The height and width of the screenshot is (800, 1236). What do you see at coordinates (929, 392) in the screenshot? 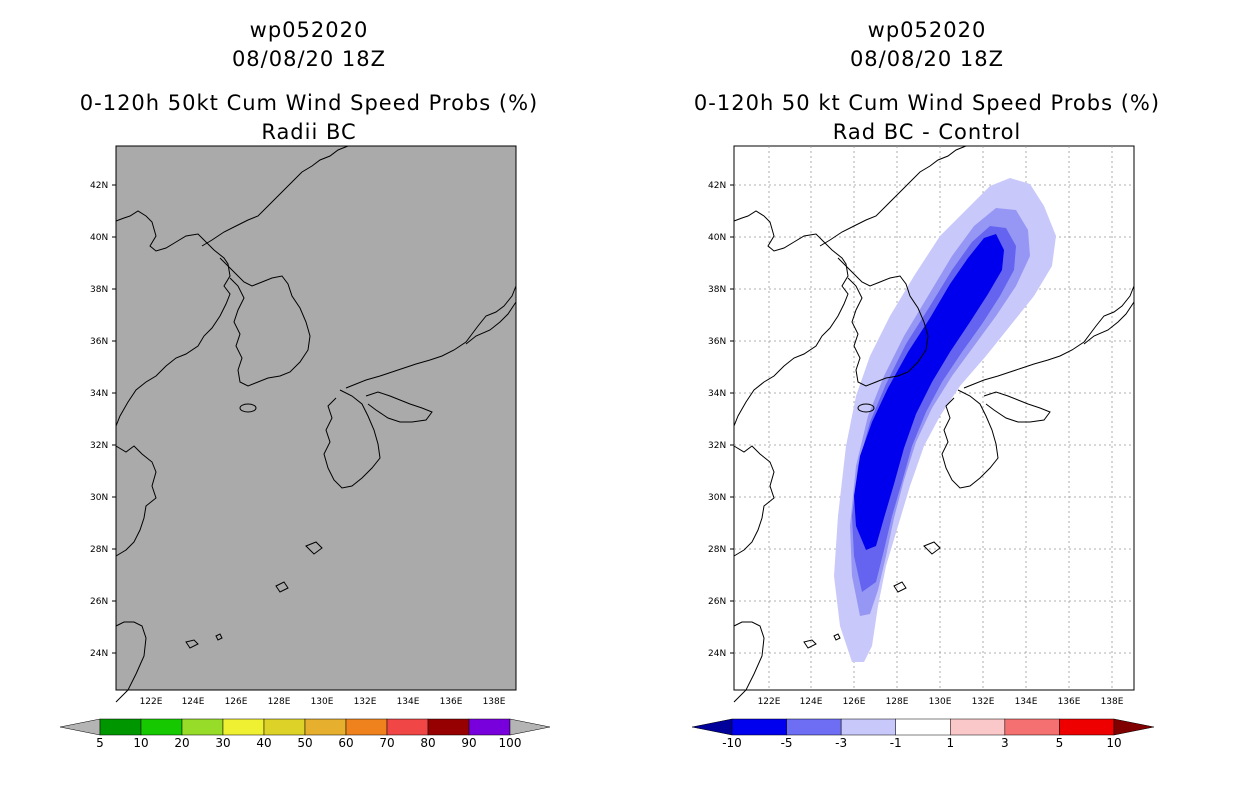
I see `contour-band-core` at bounding box center [929, 392].